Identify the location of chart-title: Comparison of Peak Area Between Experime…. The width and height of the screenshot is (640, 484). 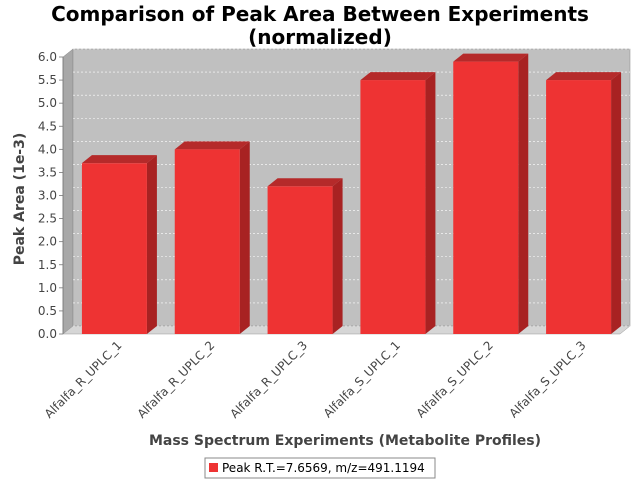
(320, 14).